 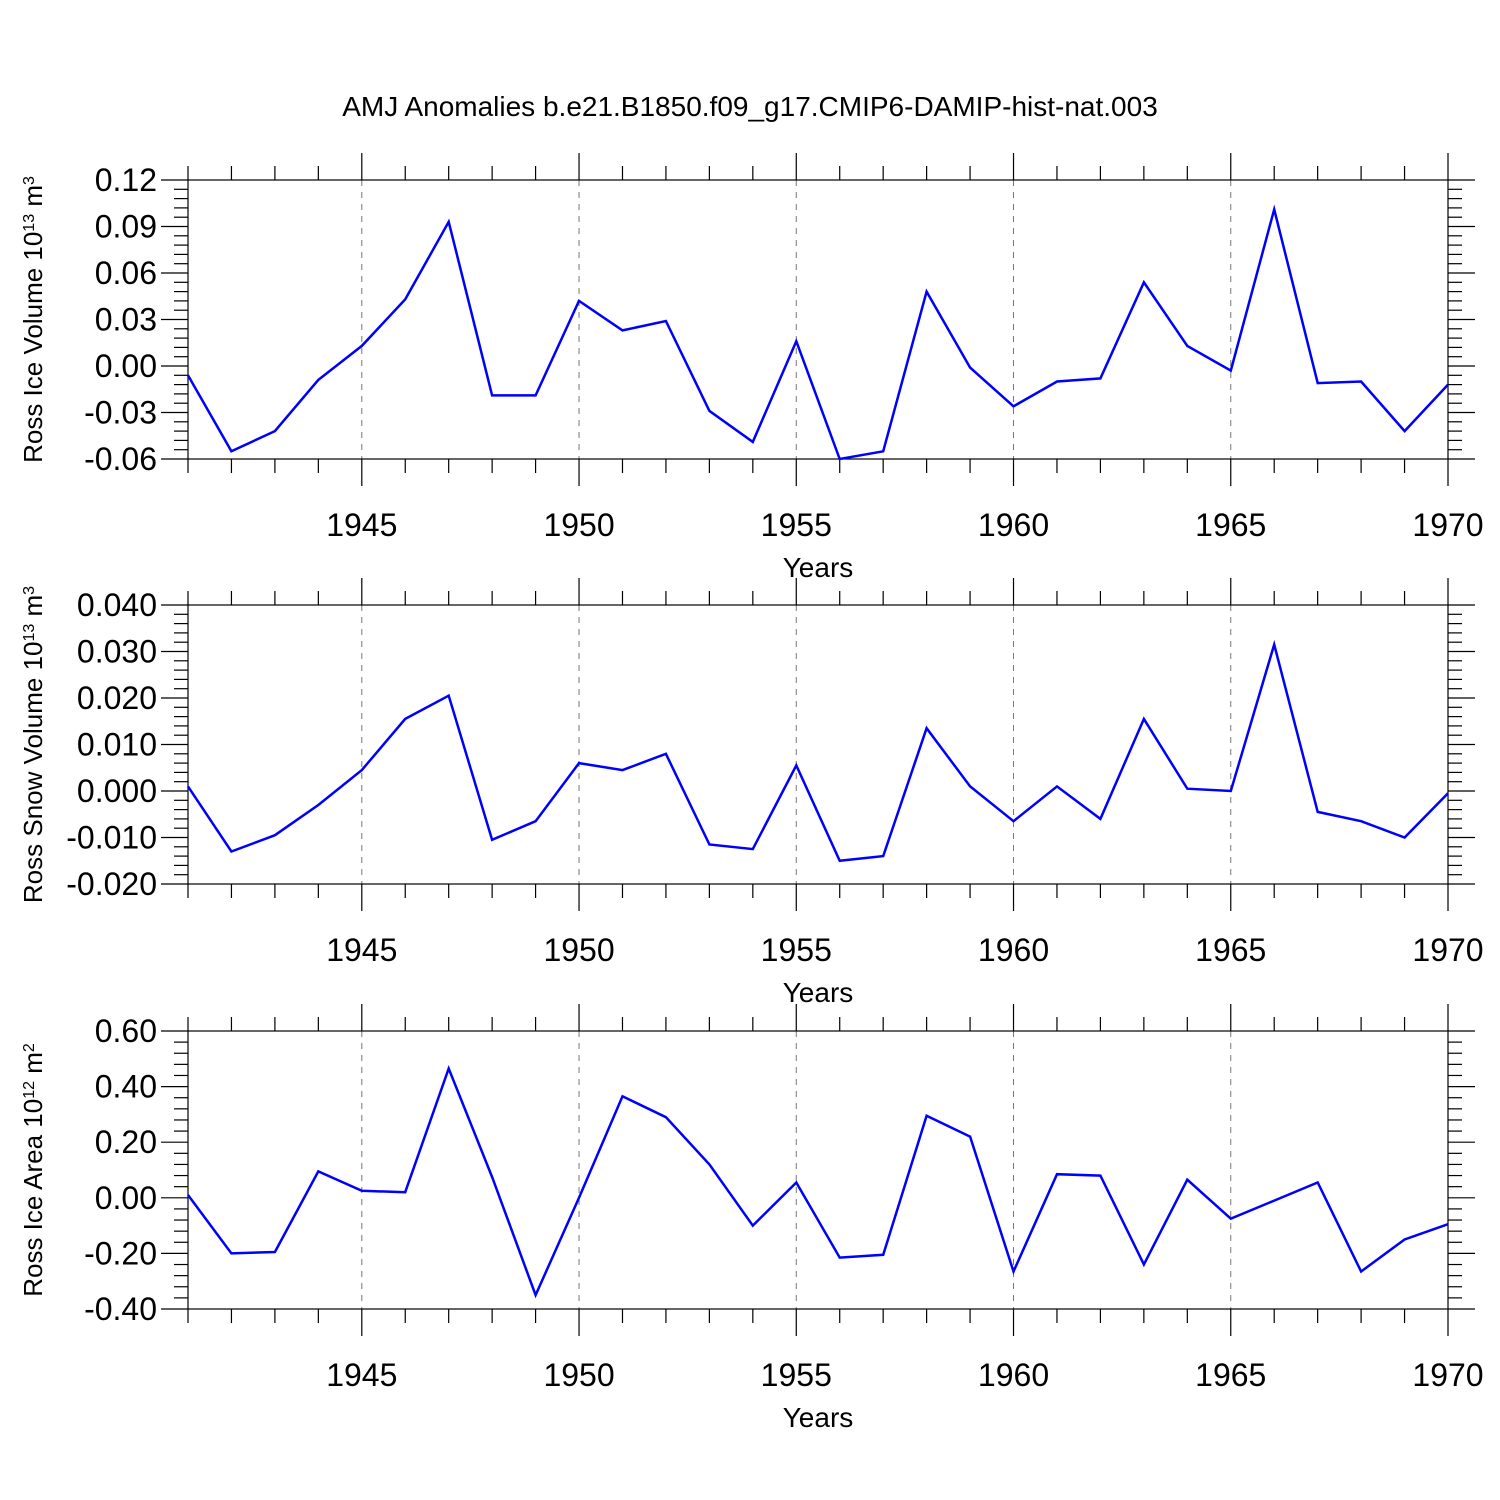 I want to click on y-tick-label: -0.010, so click(x=111, y=838).